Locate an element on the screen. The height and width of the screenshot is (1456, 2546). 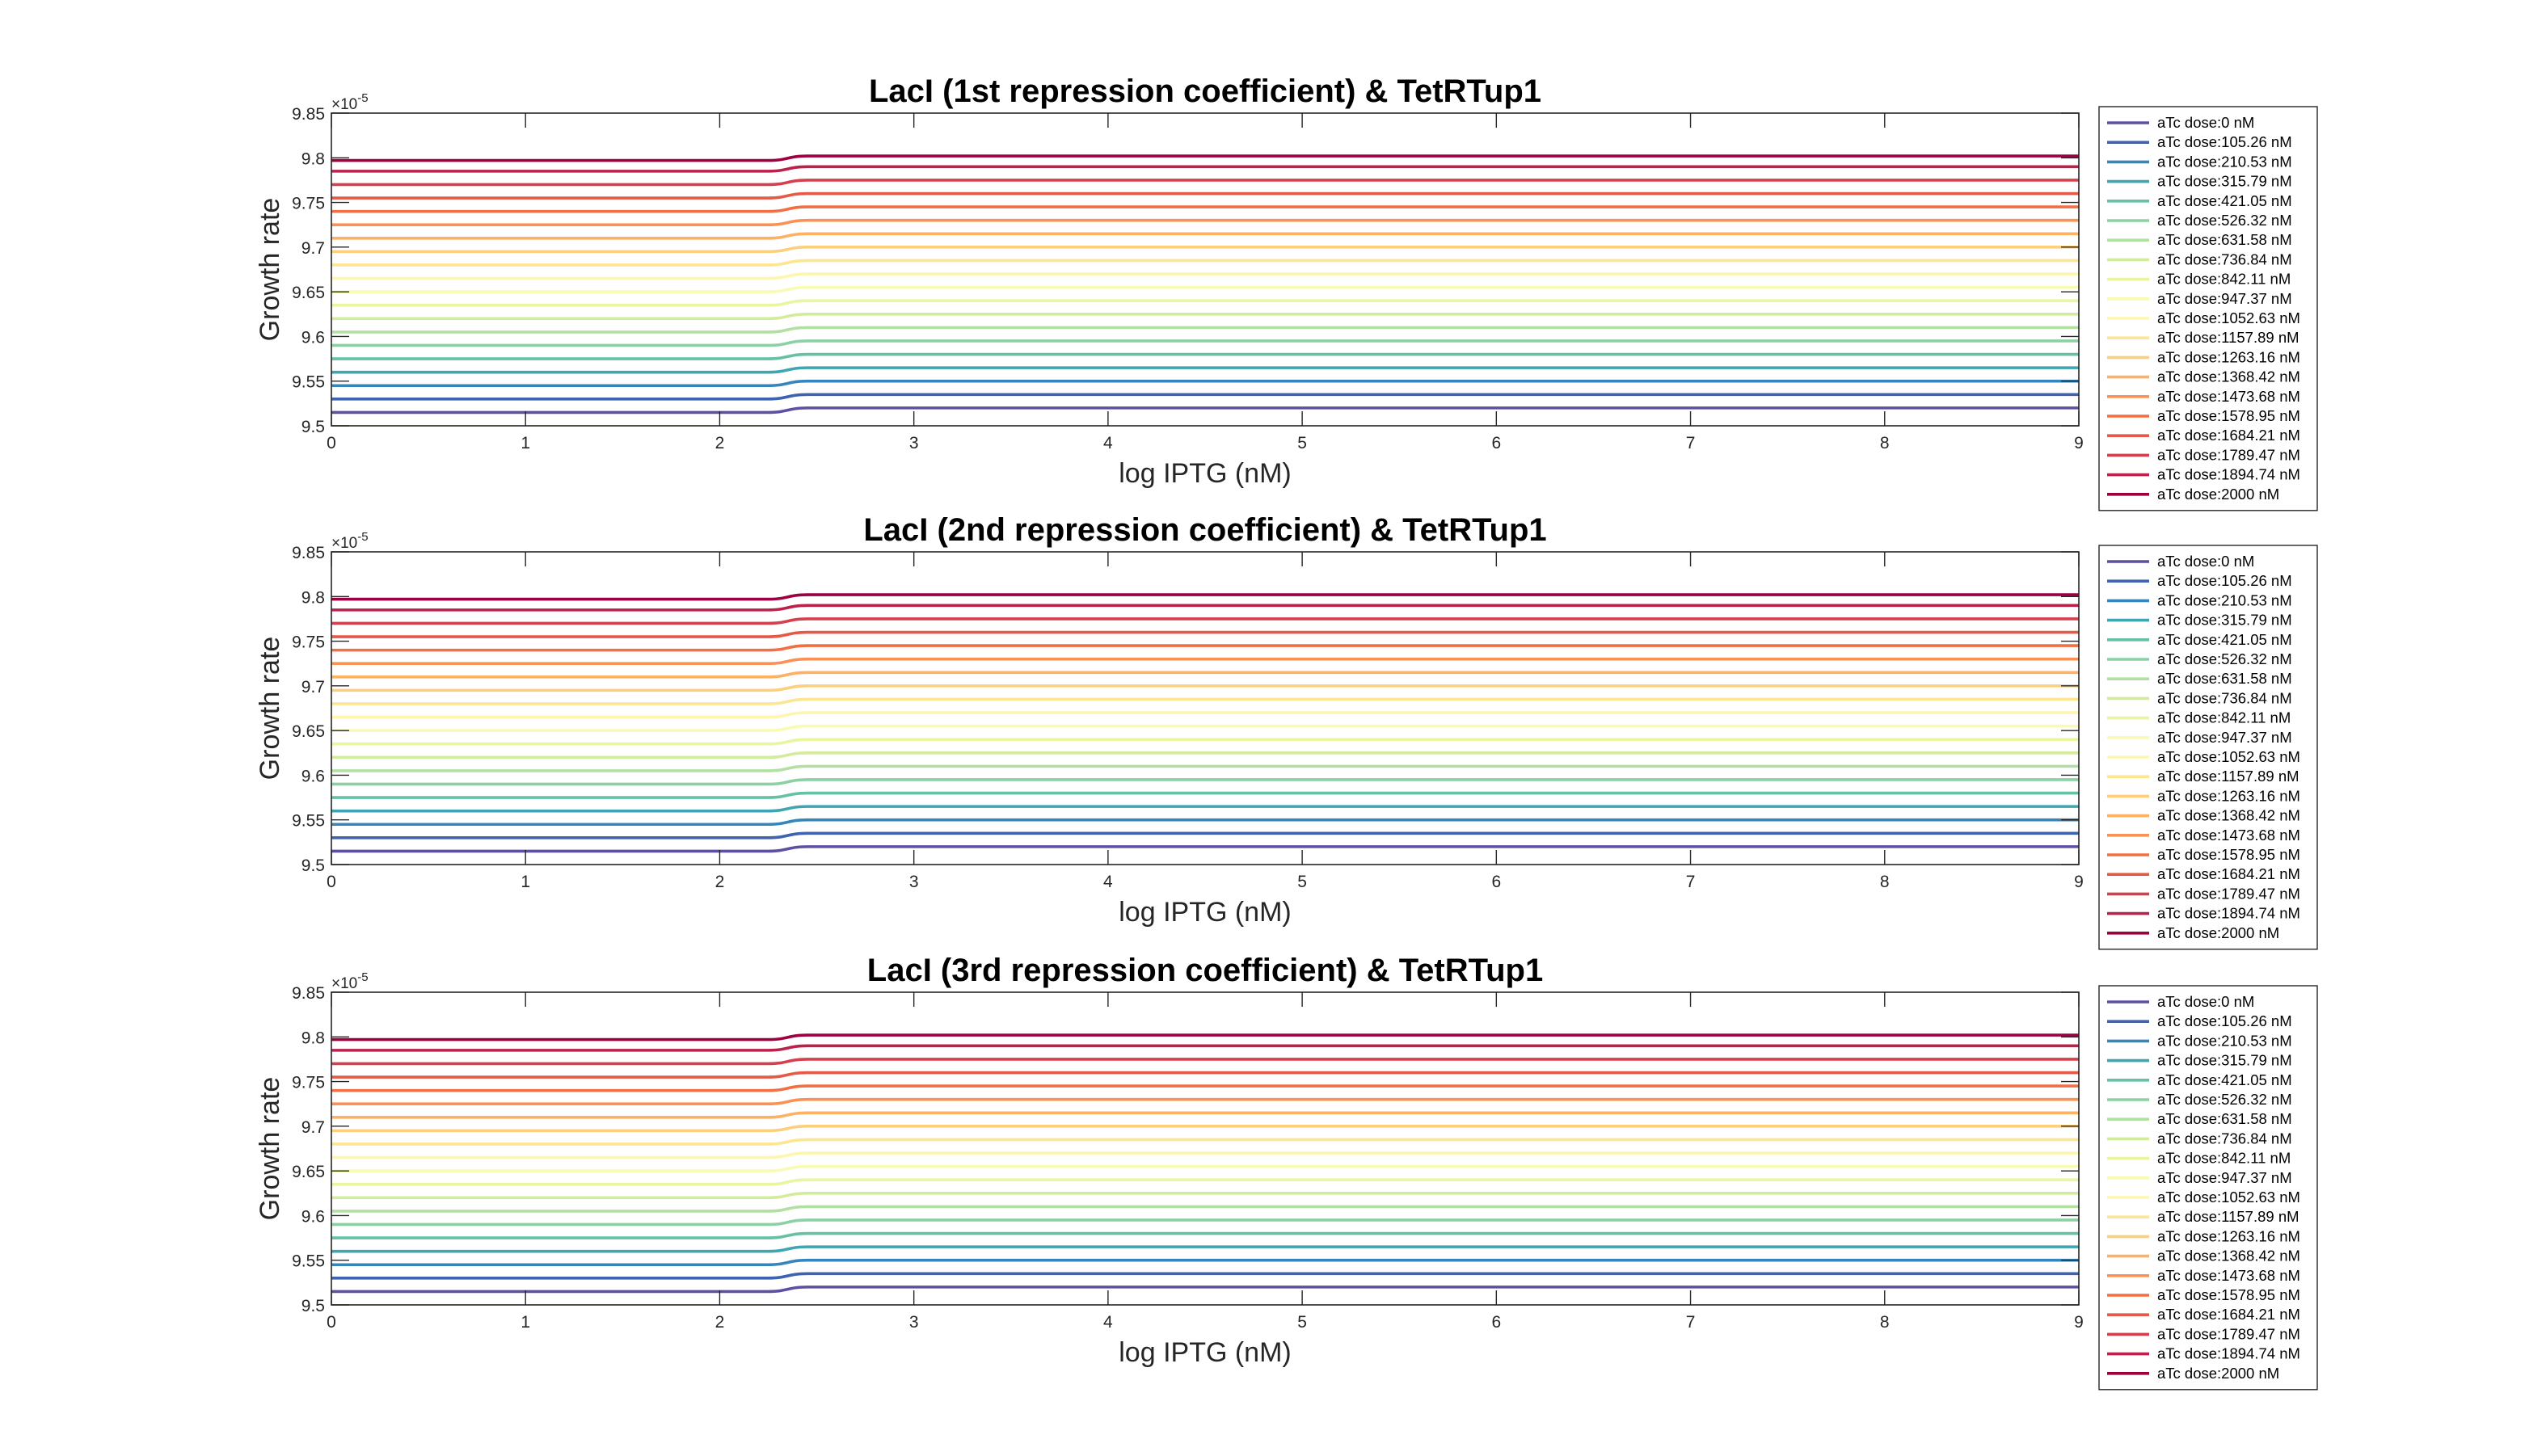
x-tick-label: 7 is located at coordinates (1691, 443).